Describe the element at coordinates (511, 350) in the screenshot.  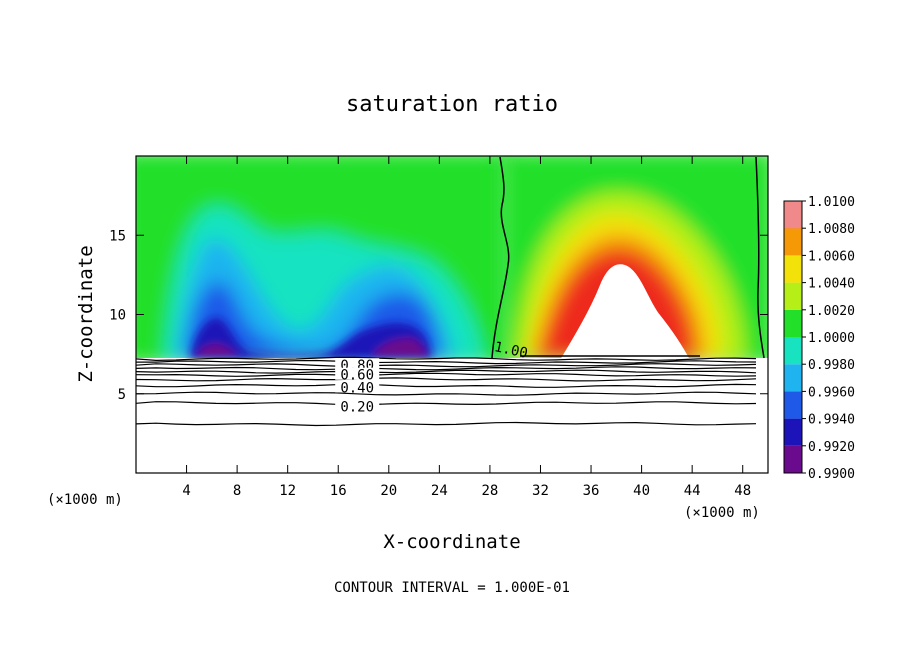
I see `contour-label: 1.00` at that location.